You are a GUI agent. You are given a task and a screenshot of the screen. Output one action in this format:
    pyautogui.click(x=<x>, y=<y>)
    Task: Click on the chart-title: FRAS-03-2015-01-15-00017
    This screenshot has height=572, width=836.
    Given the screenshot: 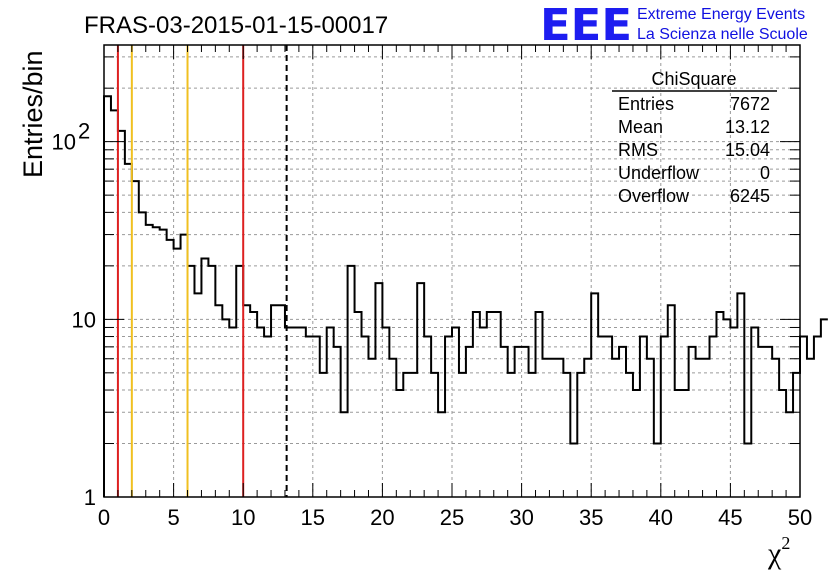 What is the action you would take?
    pyautogui.click(x=236, y=25)
    